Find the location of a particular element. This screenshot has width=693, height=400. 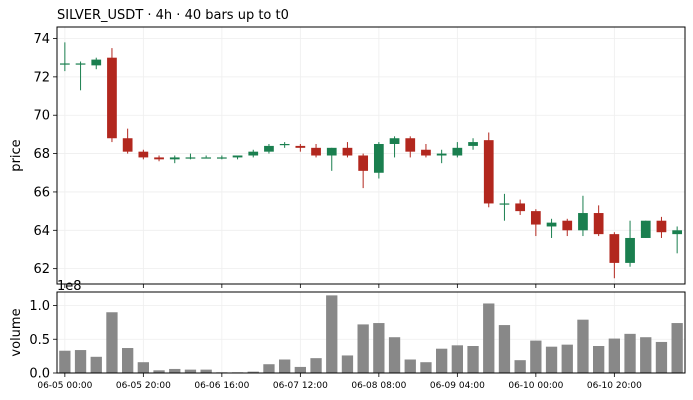

price-tick-label: 66 is located at coordinates (41, 192).